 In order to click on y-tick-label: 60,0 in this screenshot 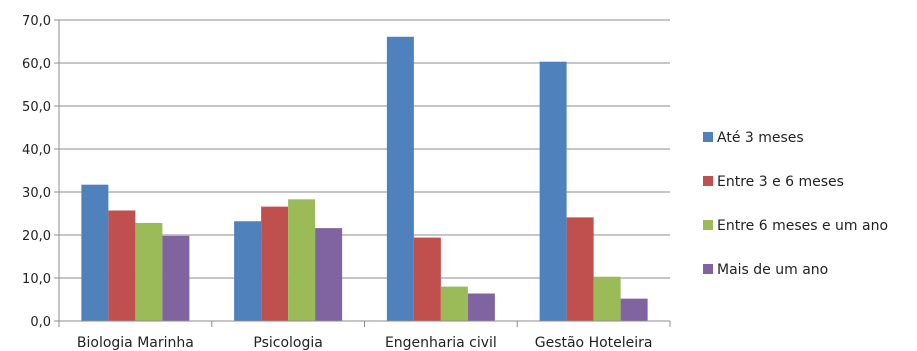, I will do `click(36, 64)`.